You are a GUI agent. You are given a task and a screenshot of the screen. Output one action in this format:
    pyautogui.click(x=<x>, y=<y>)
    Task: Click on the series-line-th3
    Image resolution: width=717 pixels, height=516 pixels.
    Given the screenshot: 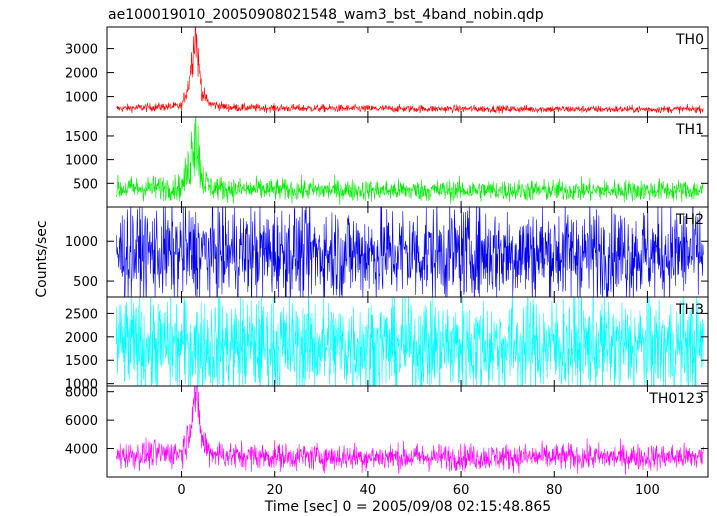 What is the action you would take?
    pyautogui.click(x=410, y=341)
    